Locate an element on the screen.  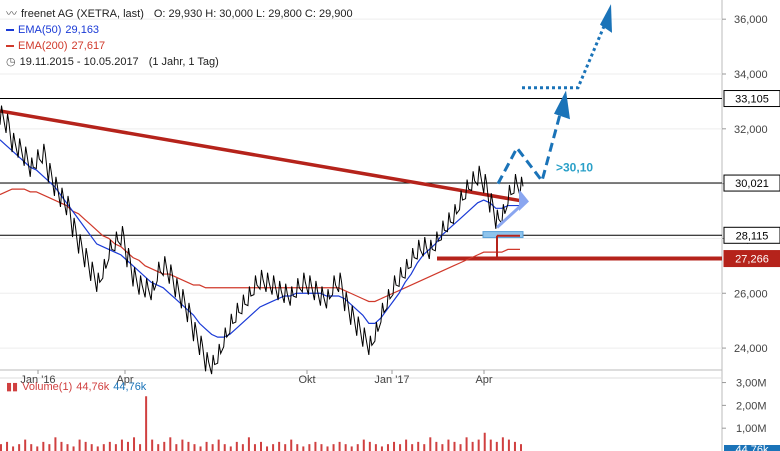
target-arrowhead is located at coordinates (606, 18).